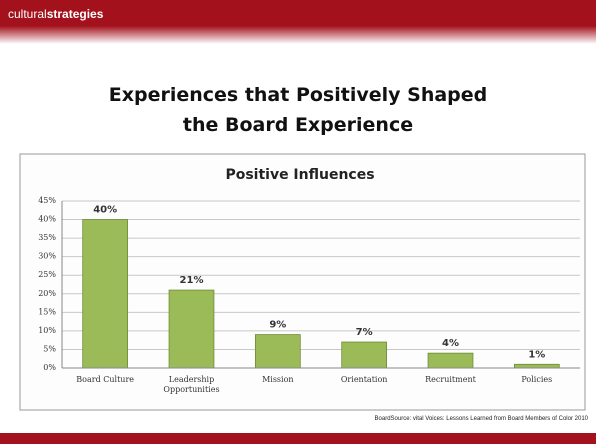  I want to click on brand: culturalstrategies, so click(55, 14).